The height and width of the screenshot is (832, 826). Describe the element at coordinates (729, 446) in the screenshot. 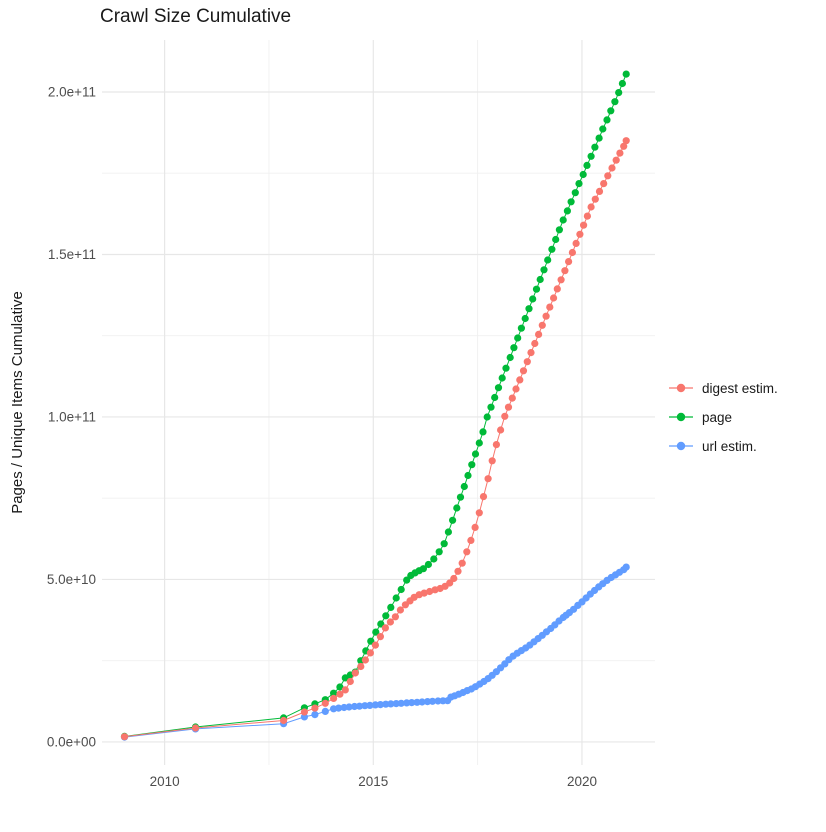

I see `legend-label-url: url estim.` at that location.